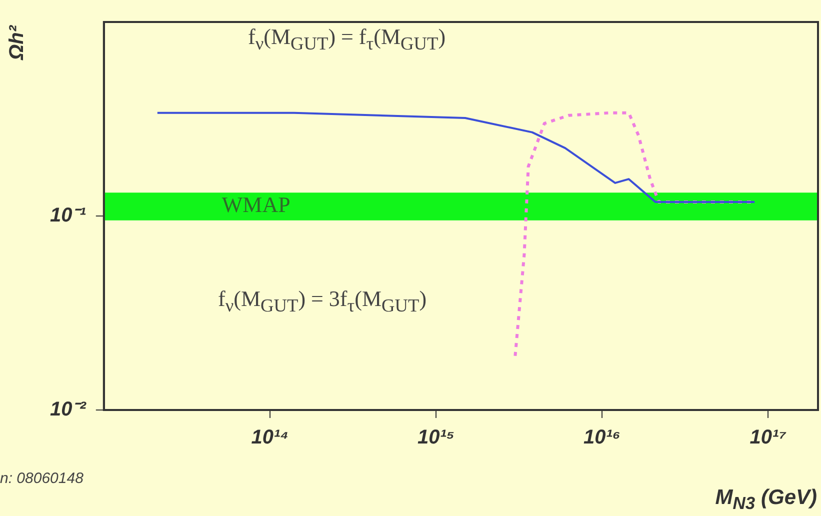 The width and height of the screenshot is (821, 516). Describe the element at coordinates (768, 437) in the screenshot. I see `x-tick-label: 10¹⁷` at that location.